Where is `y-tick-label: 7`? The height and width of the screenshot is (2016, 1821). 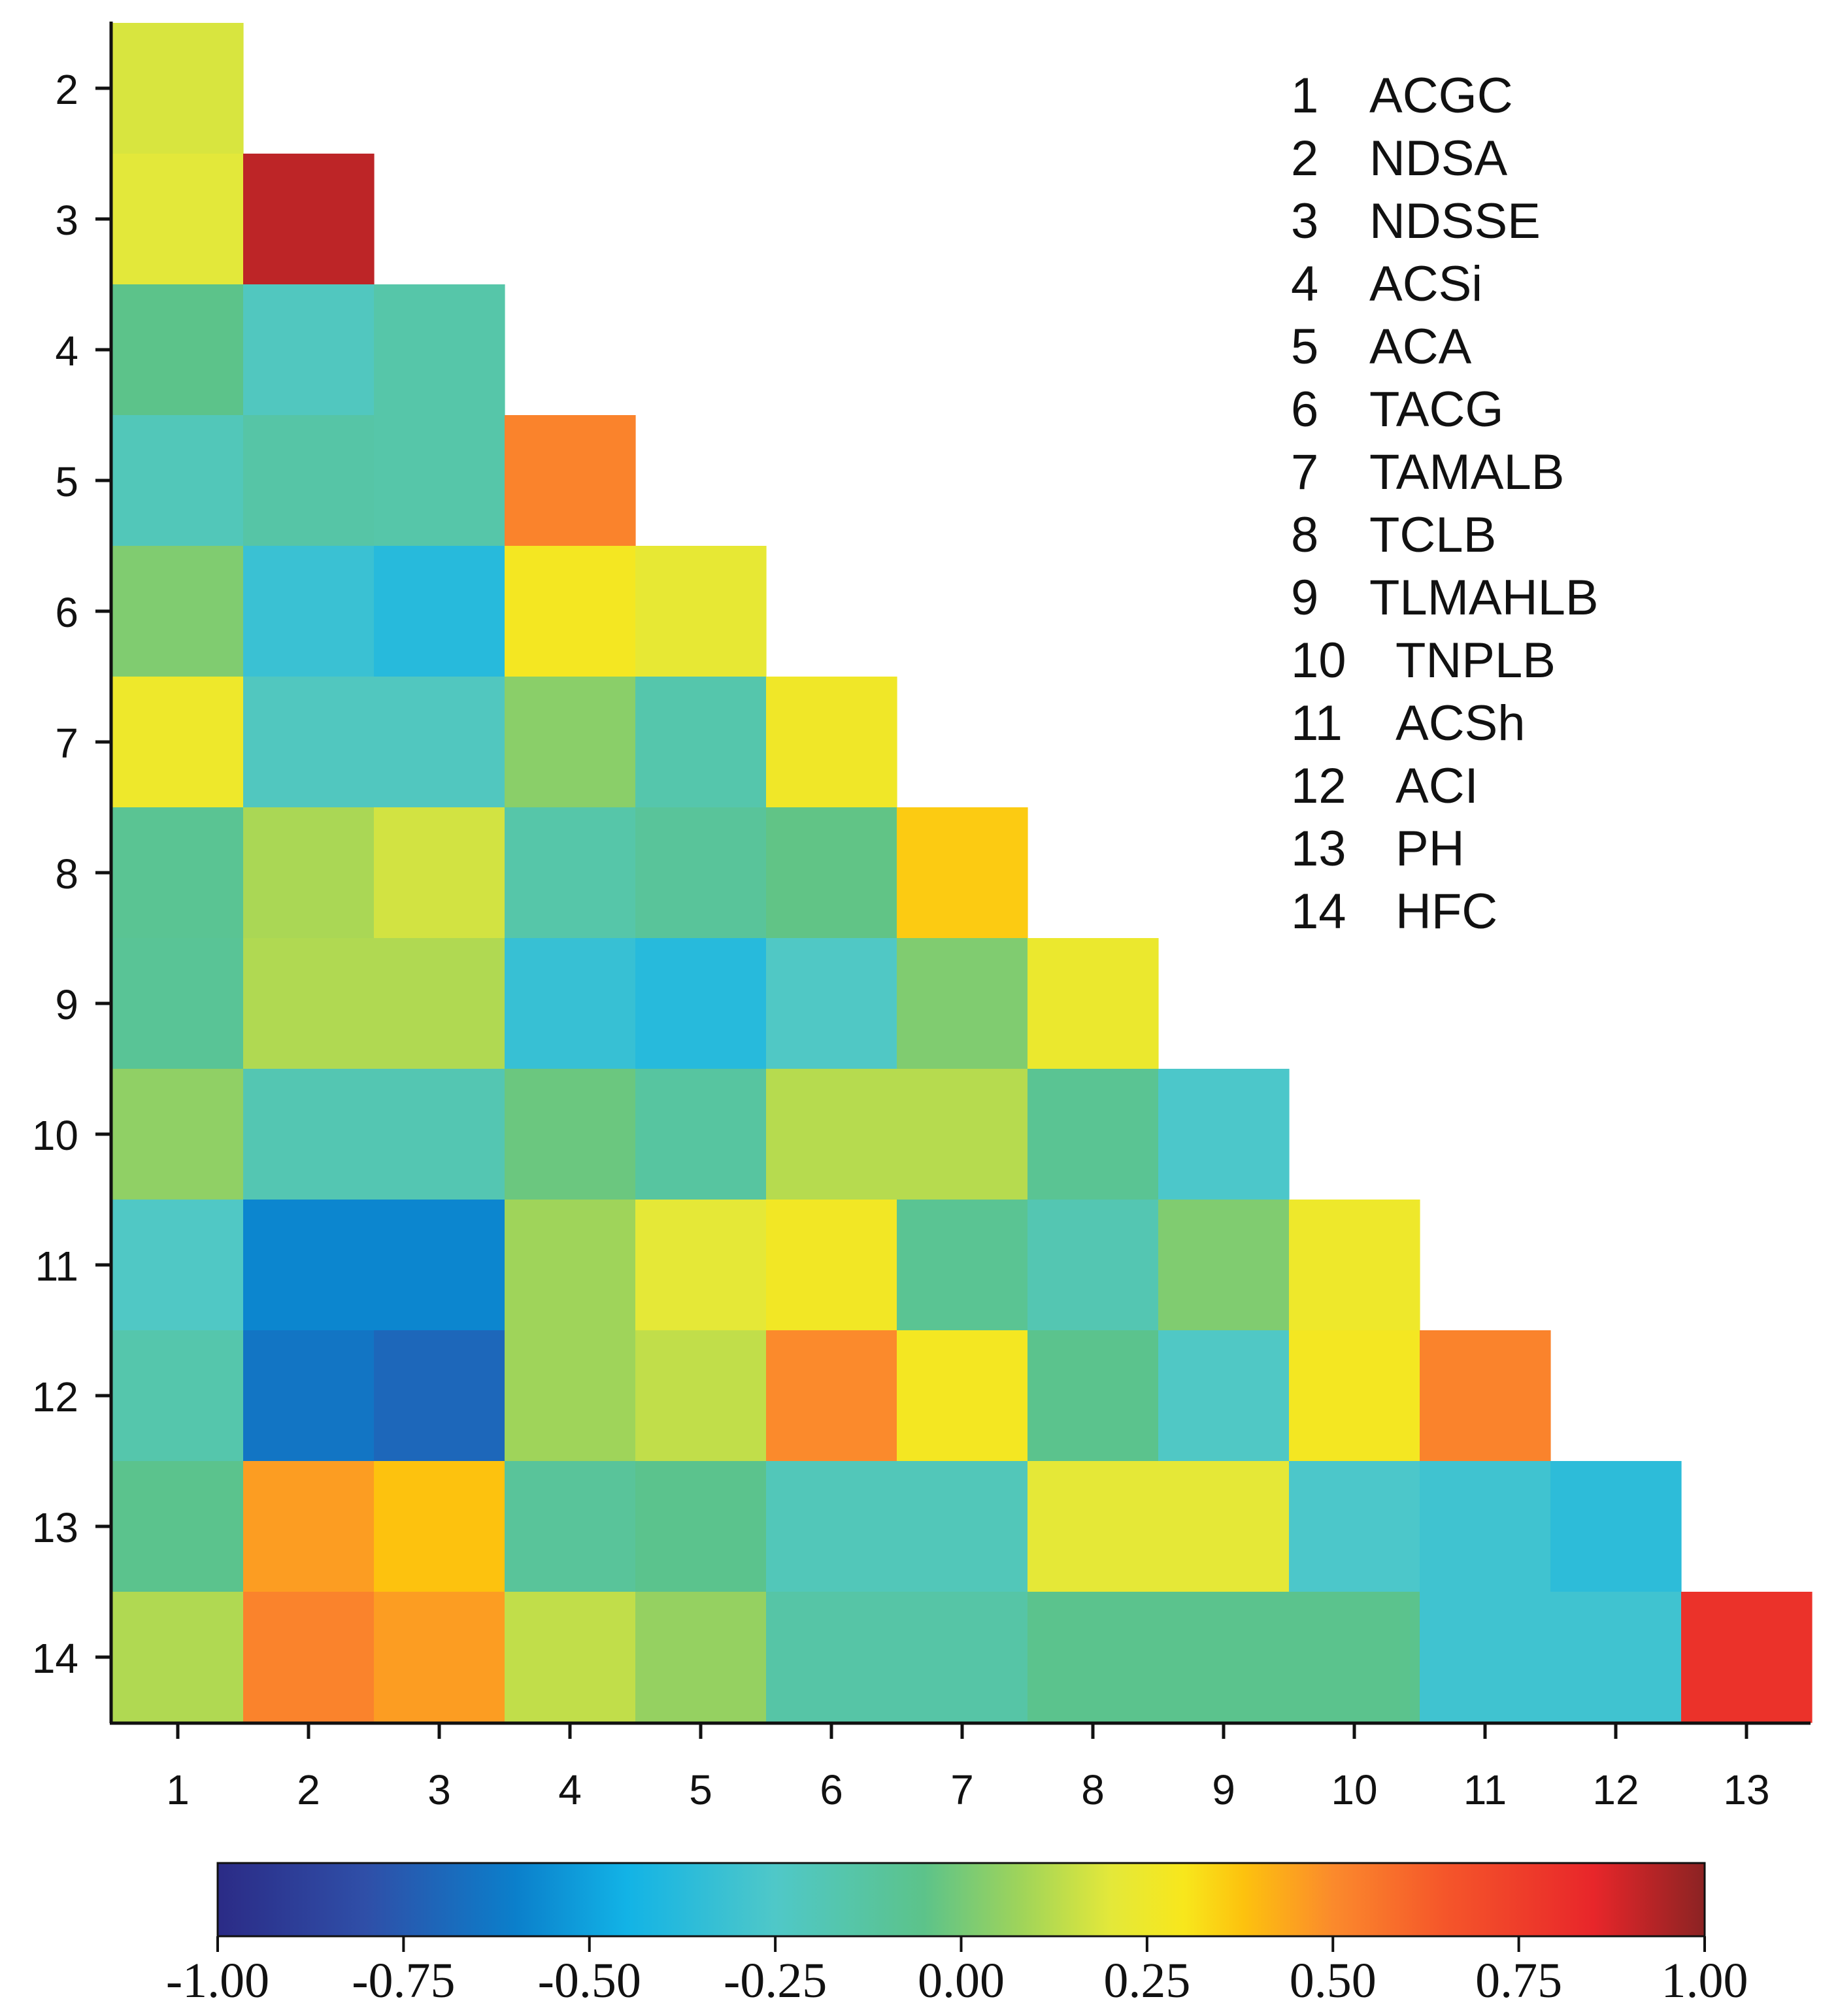 y-tick-label: 7 is located at coordinates (66, 743).